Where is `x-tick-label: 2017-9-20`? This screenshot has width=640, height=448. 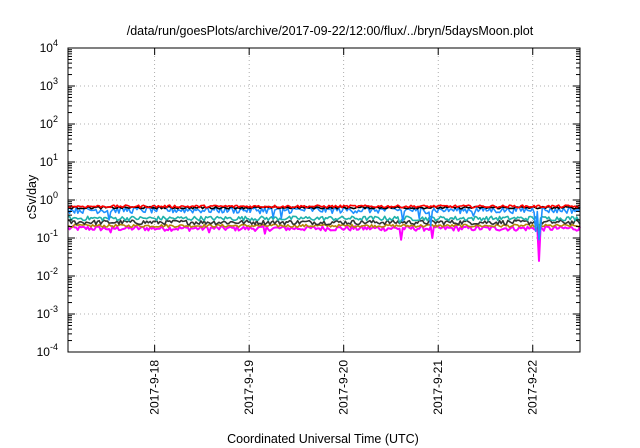
x-tick-label: 2017-9-20 is located at coordinates (344, 387).